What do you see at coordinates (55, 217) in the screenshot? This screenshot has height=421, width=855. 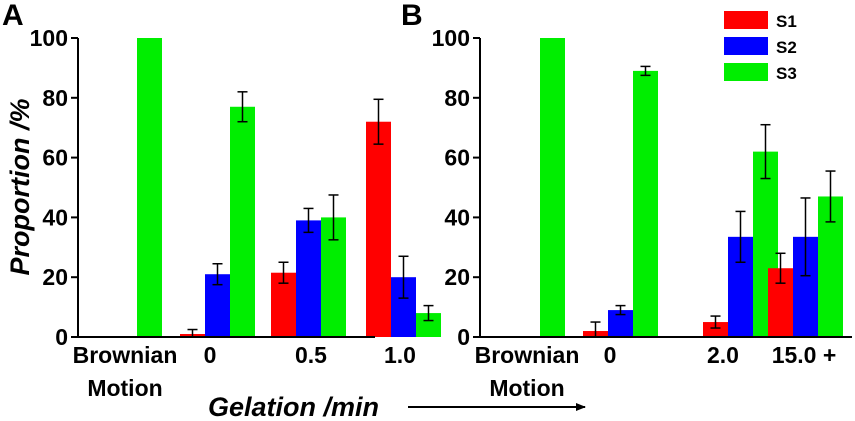 I see `y-tick-label-a-40: 40` at bounding box center [55, 217].